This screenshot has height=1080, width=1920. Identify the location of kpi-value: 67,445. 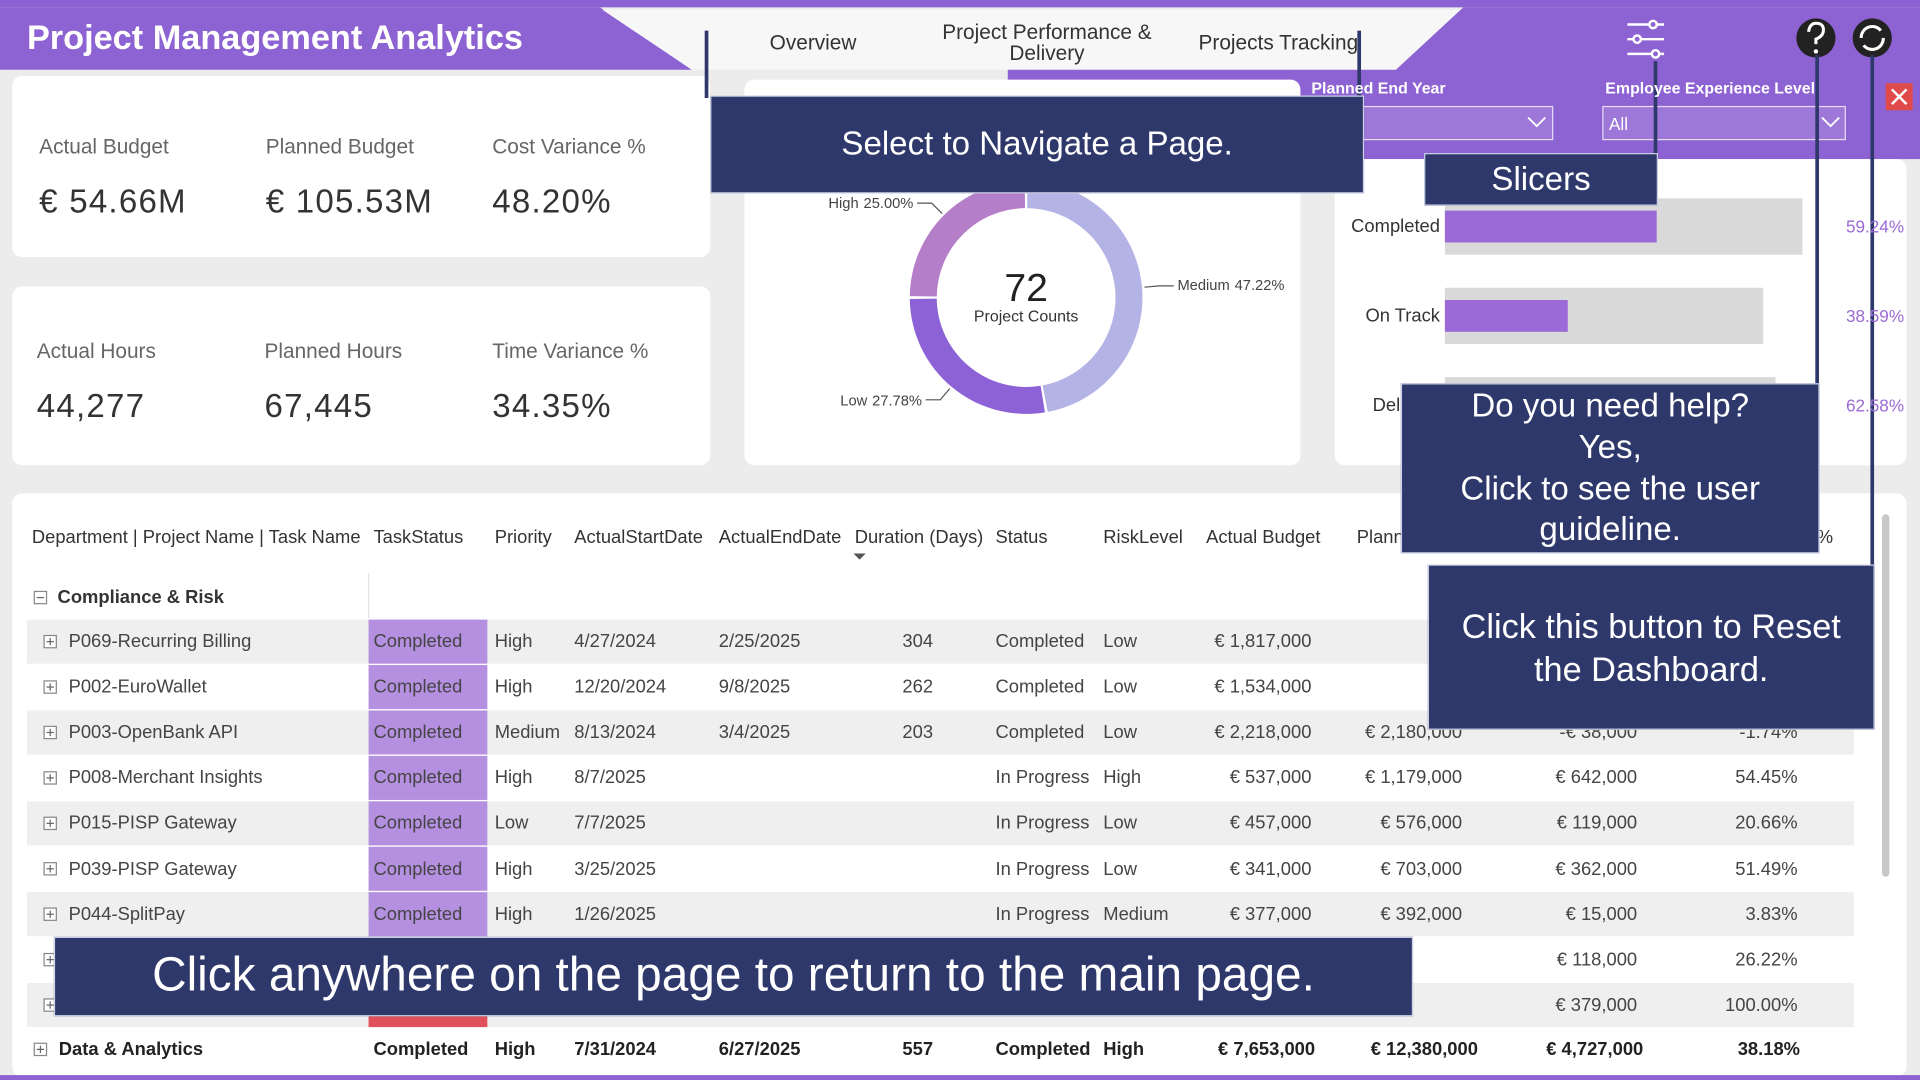
(318, 406).